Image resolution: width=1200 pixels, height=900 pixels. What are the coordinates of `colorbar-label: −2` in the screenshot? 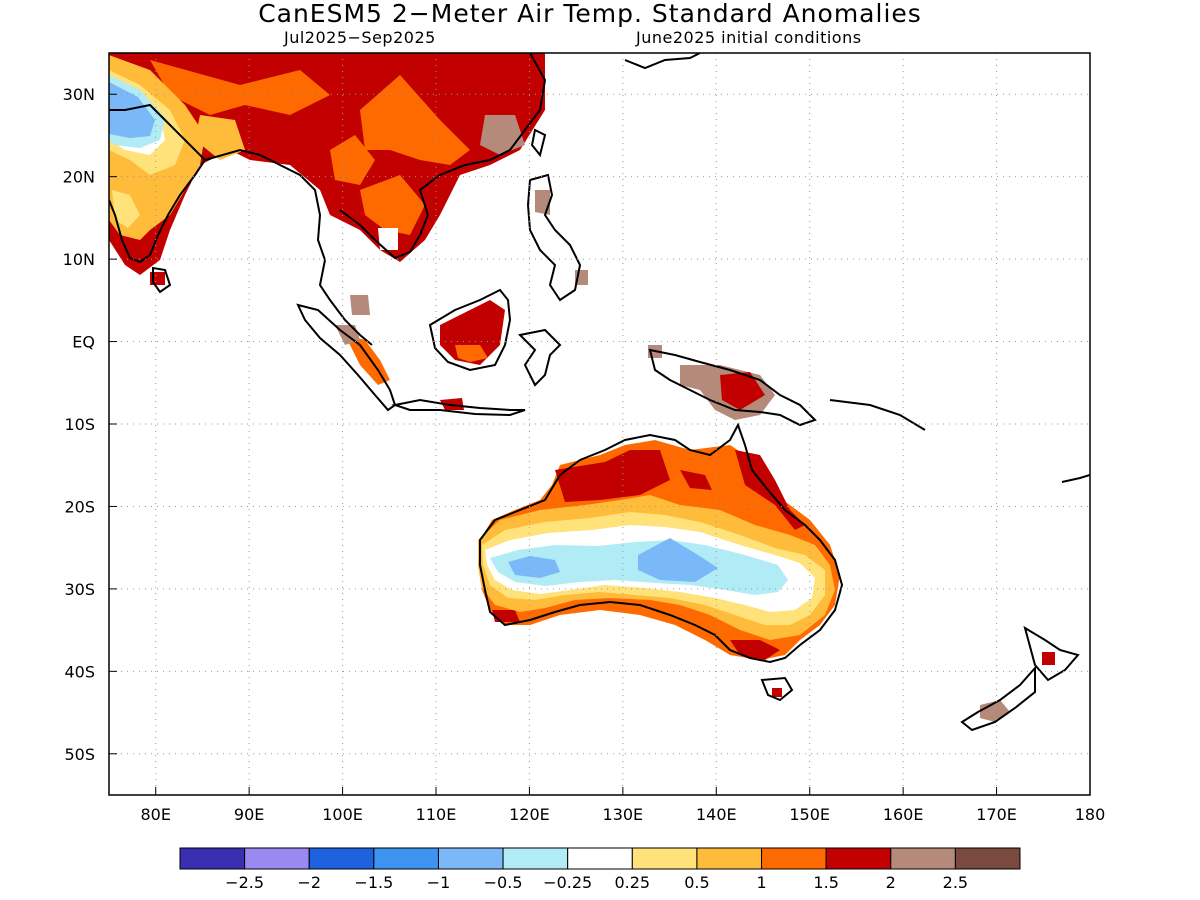 It's located at (309, 882).